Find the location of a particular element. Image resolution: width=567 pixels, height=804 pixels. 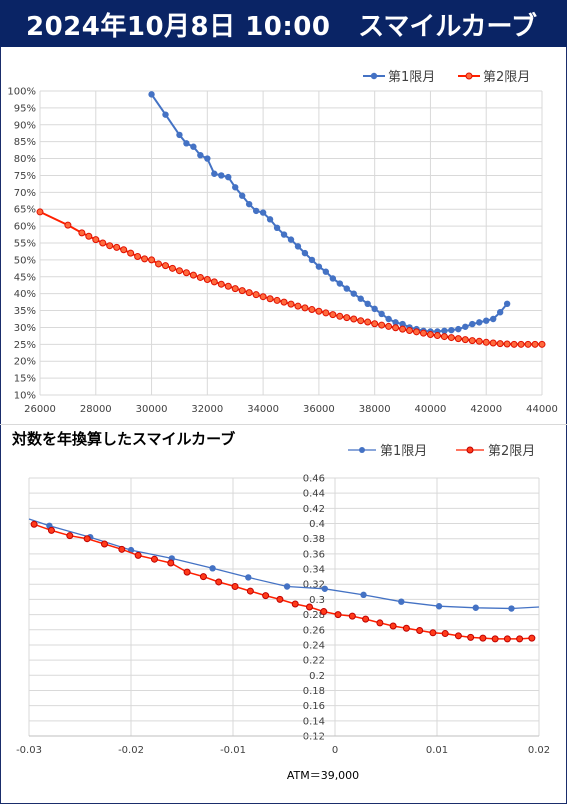

y-tick-label: 0.46 is located at coordinates (314, 479).